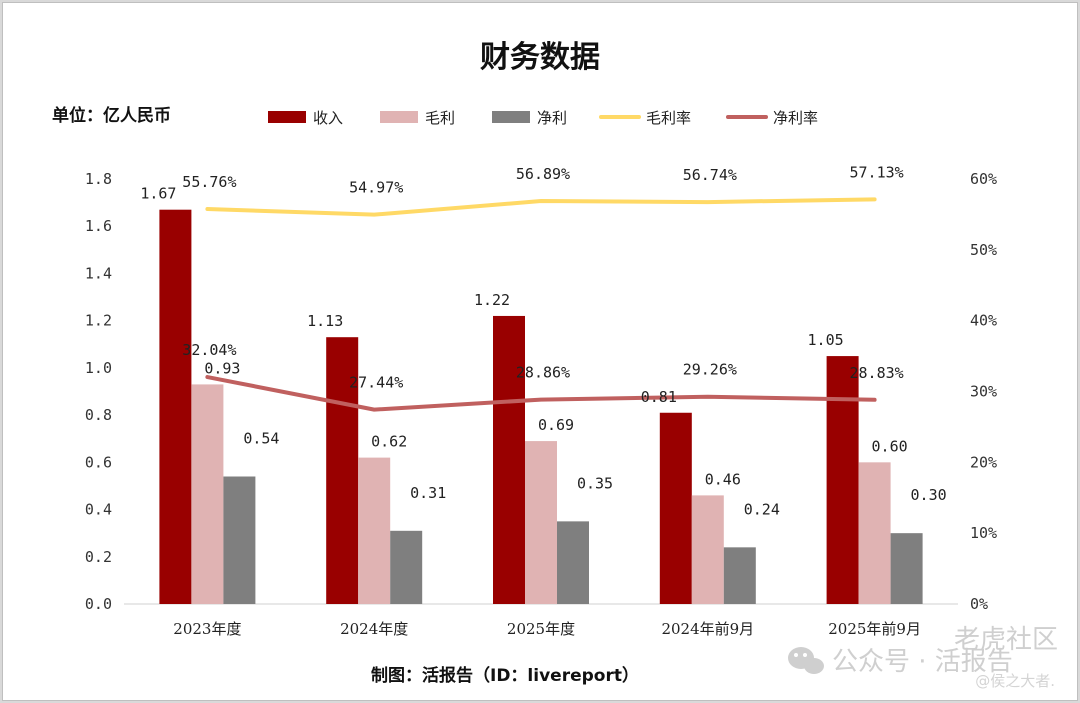  Describe the element at coordinates (1015, 681) in the screenshot. I see `watermark-line3: @侯之大者.` at that location.